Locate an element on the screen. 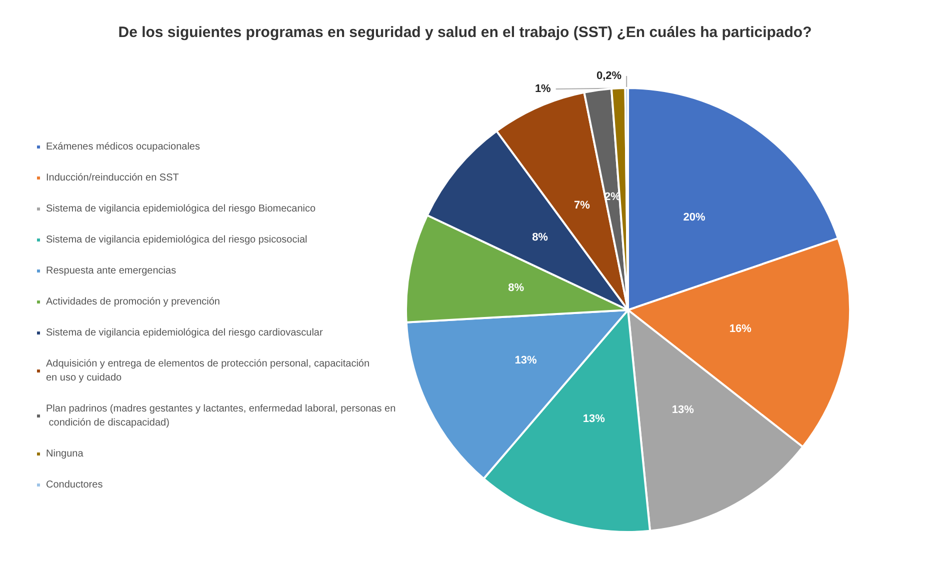 Image resolution: width=930 pixels, height=570 pixels. data-label: 20% is located at coordinates (694, 217).